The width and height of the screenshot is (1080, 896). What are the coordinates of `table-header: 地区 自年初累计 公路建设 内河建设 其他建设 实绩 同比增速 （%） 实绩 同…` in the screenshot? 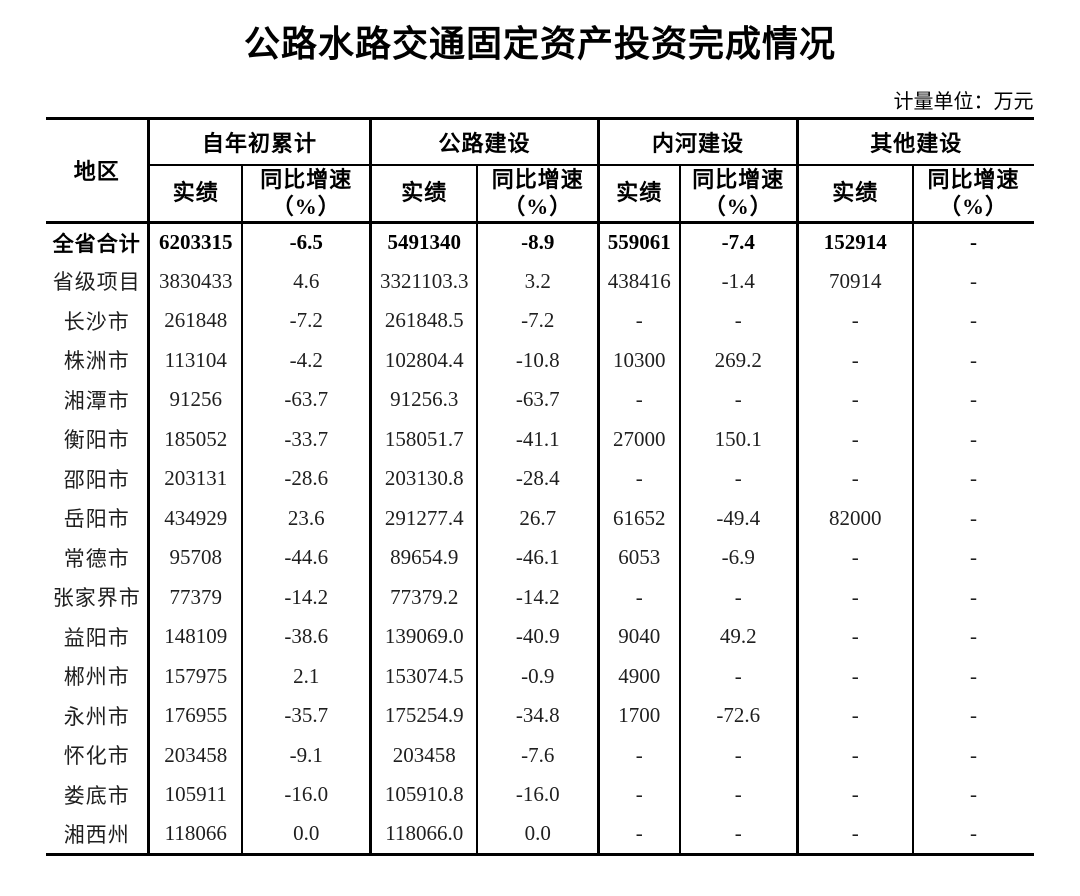 It's located at (540, 171).